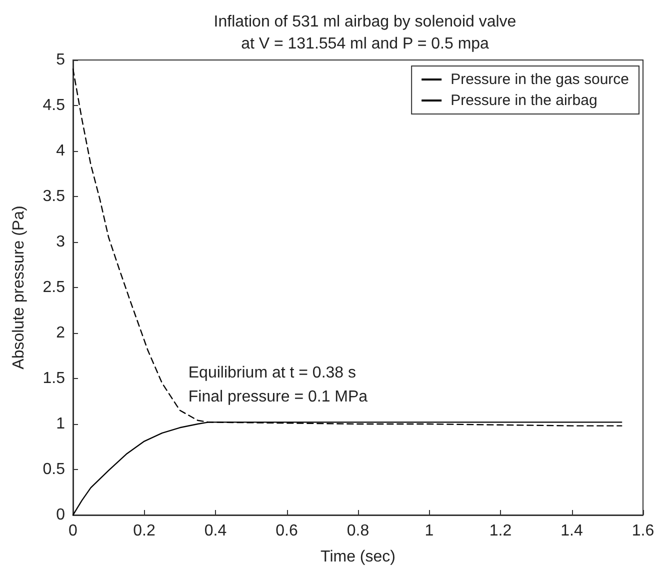 This screenshot has width=667, height=570. Describe the element at coordinates (54, 378) in the screenshot. I see `y-tick-label: 1.5` at that location.